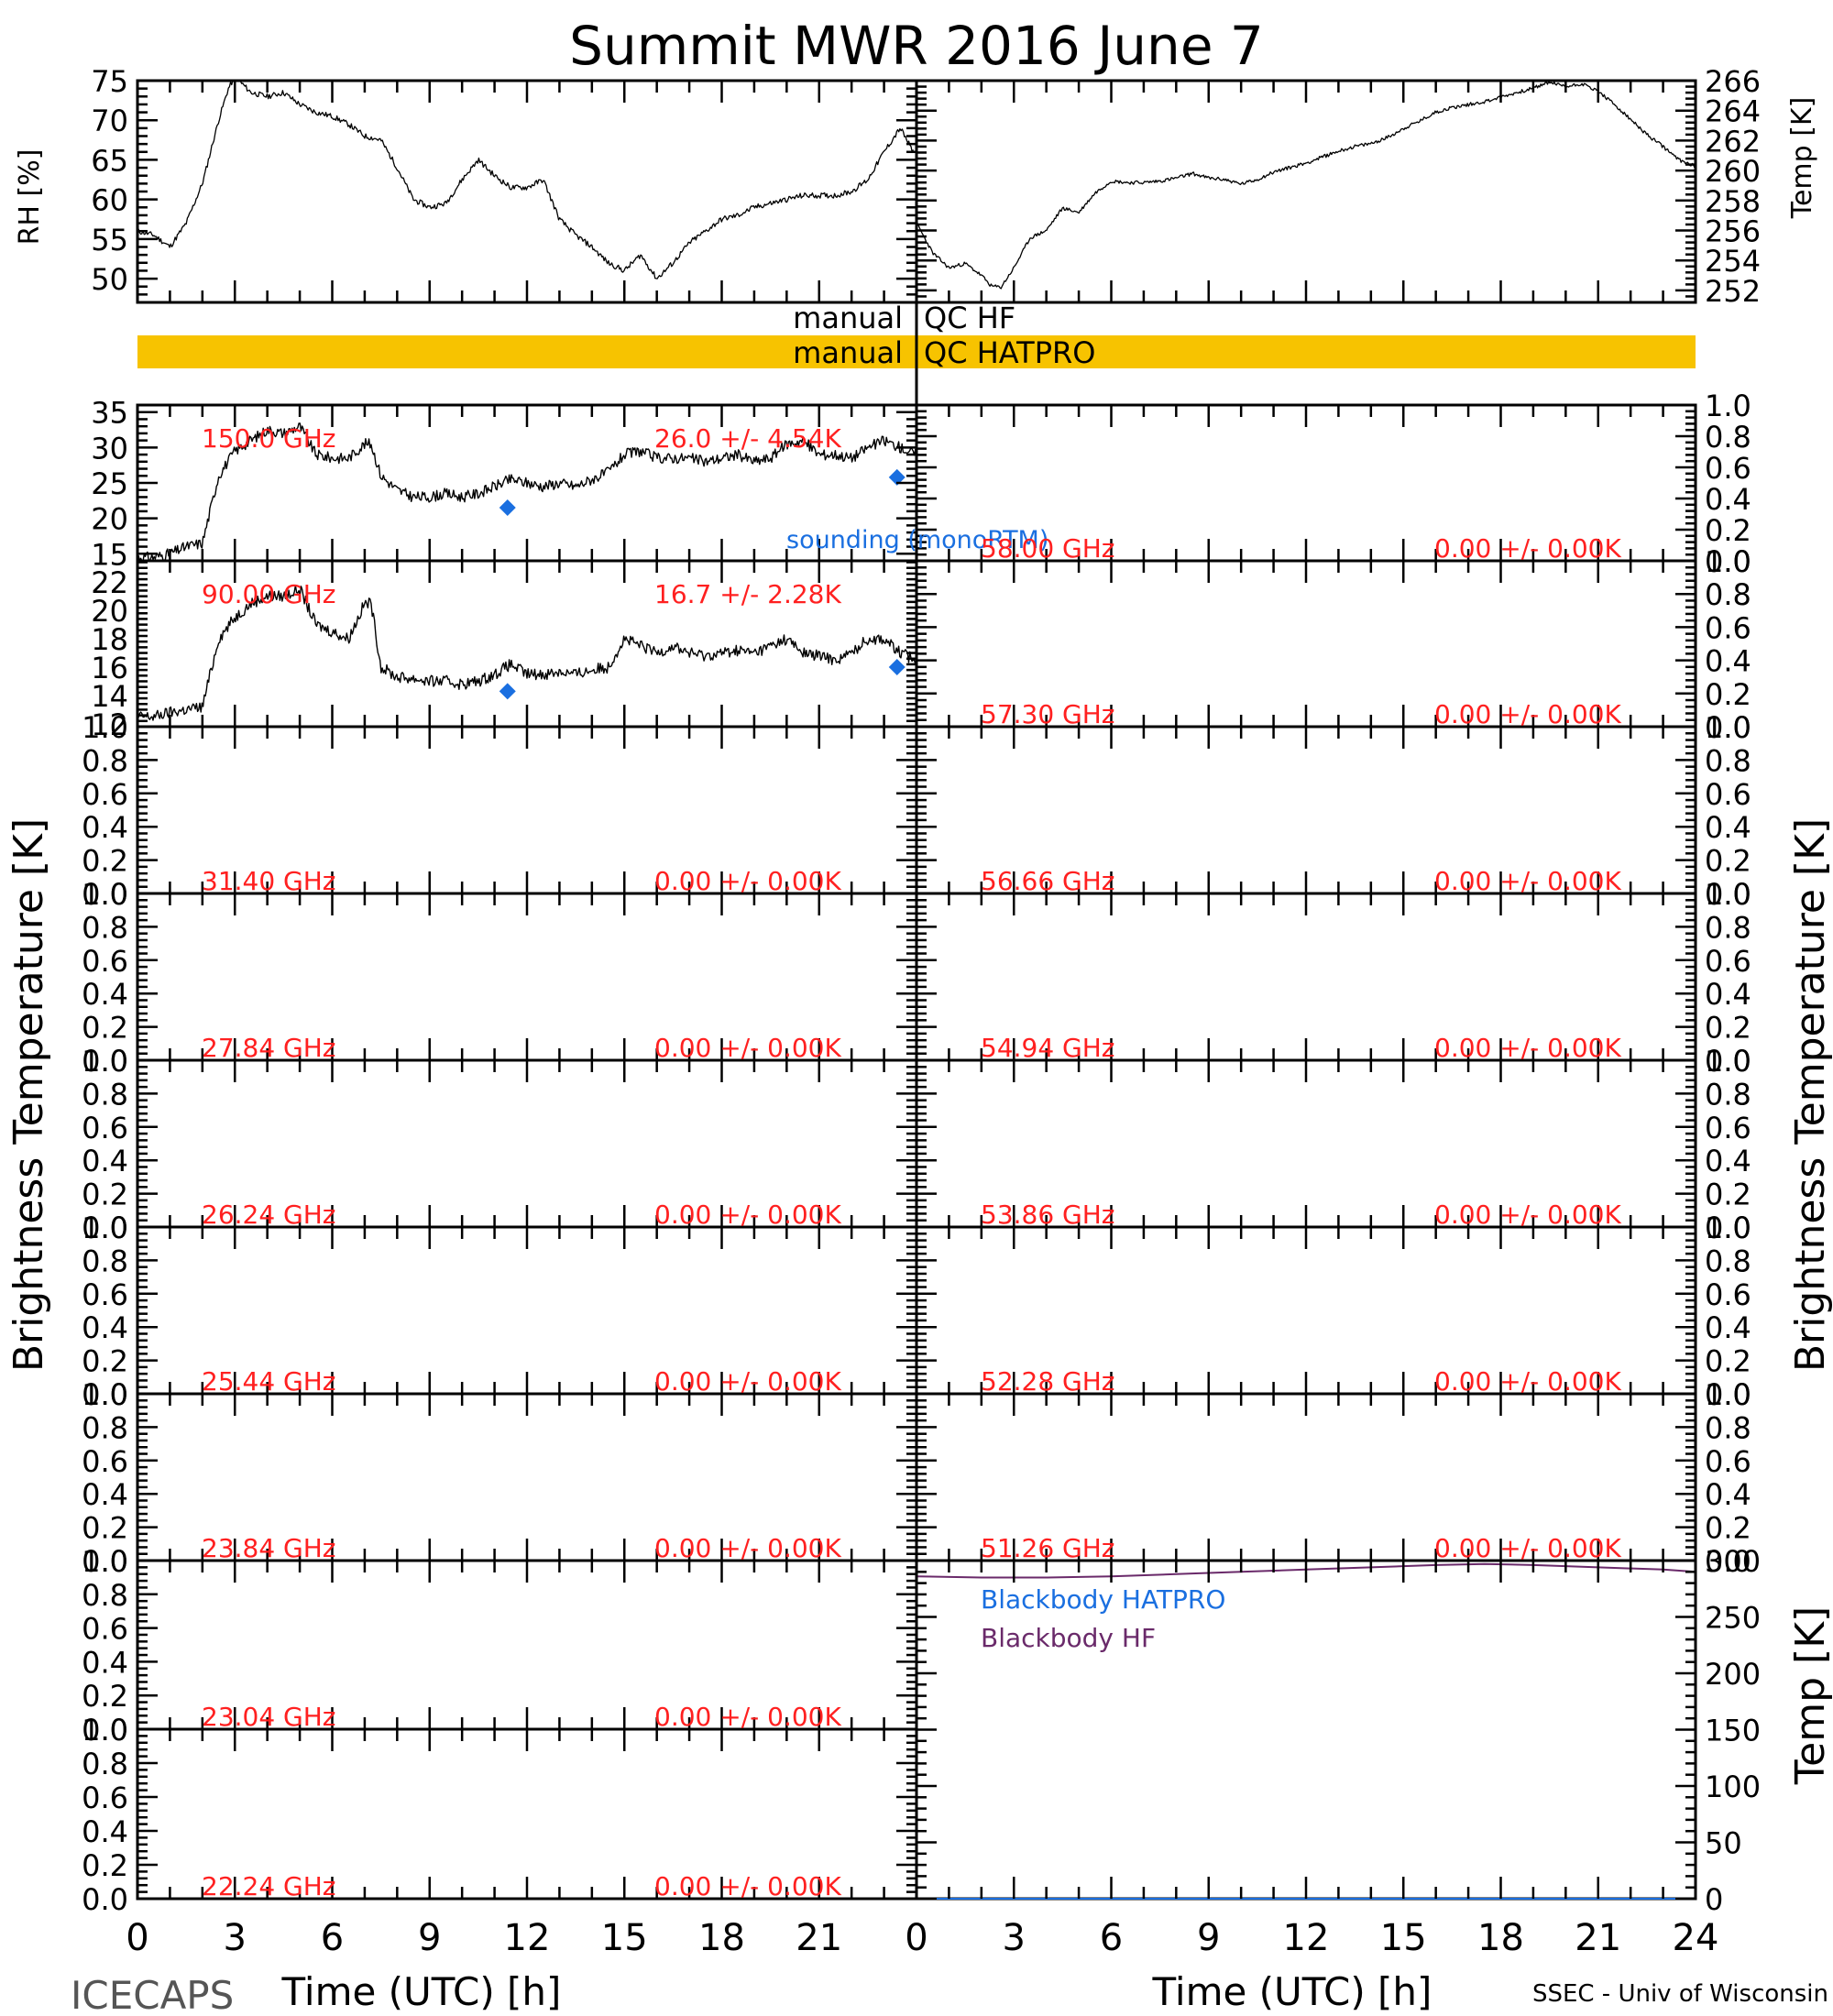 The image size is (1833, 2016). Describe the element at coordinates (332, 1938) in the screenshot. I see `x-tick-label: 6` at that location.